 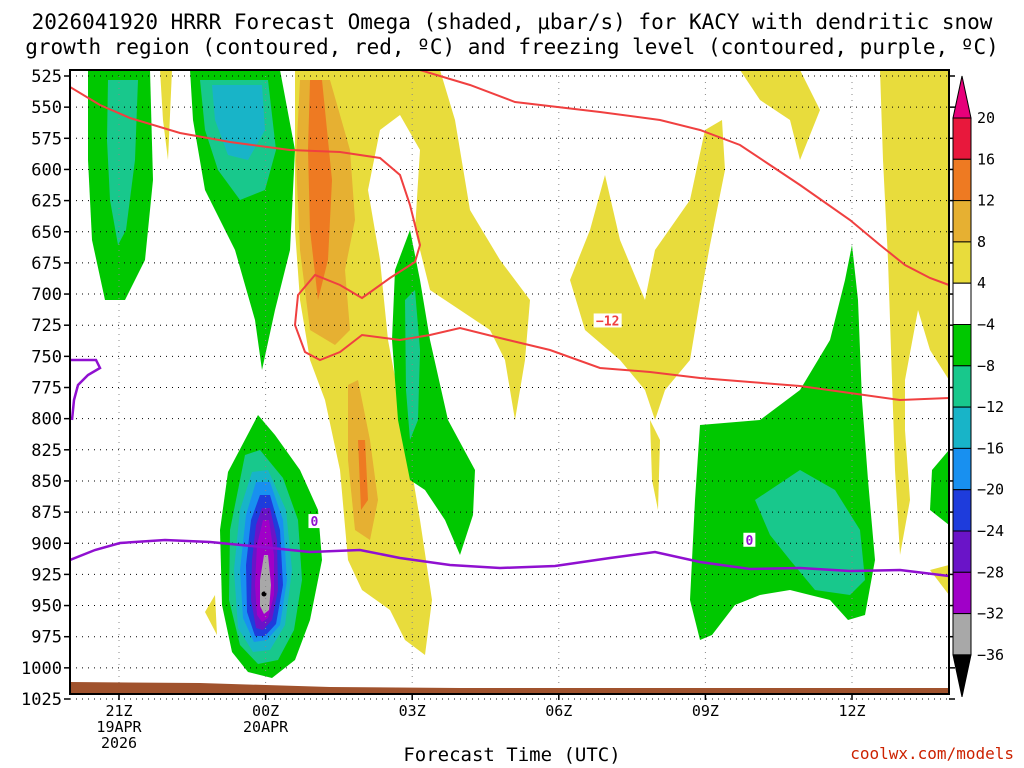 What do you see at coordinates (990, 407) in the screenshot?
I see `colorbar-label: −12` at bounding box center [990, 407].